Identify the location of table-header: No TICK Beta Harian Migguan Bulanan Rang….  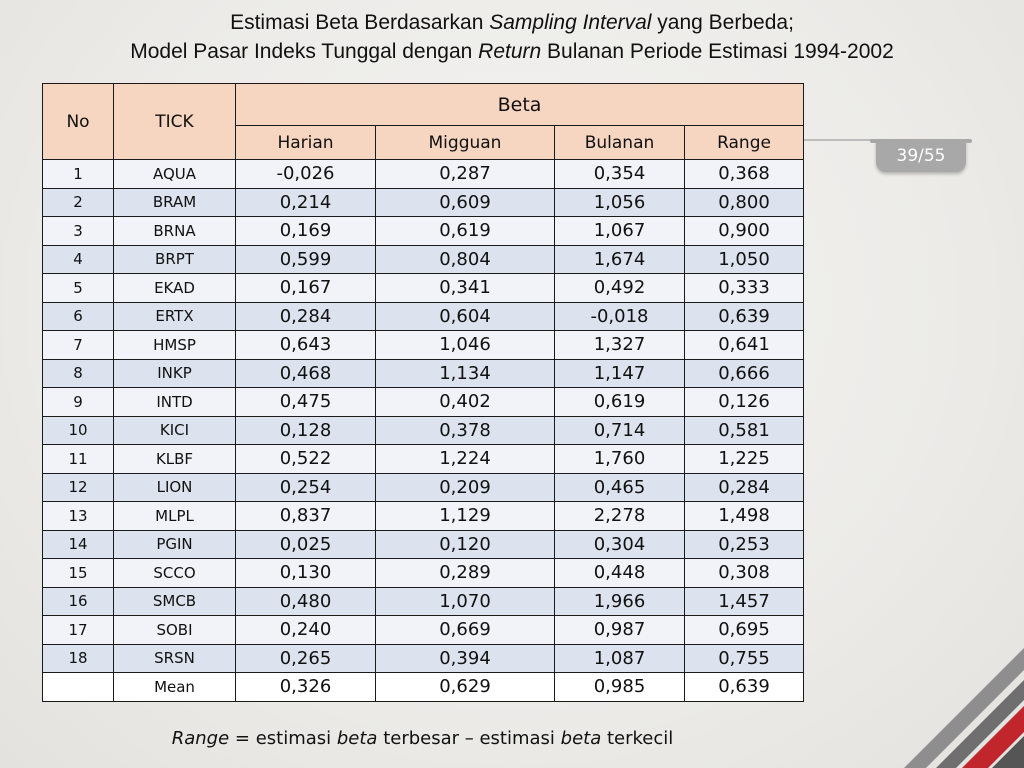
(423, 121).